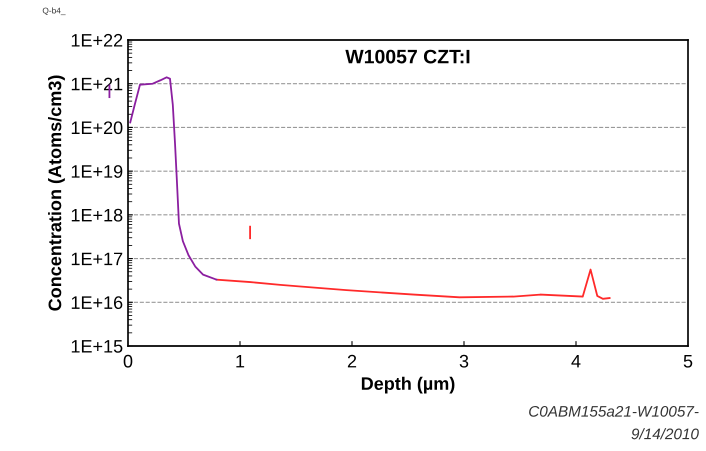 Image resolution: width=706 pixels, height=451 pixels. I want to click on y-tick-label: 1E+16, so click(97, 303).